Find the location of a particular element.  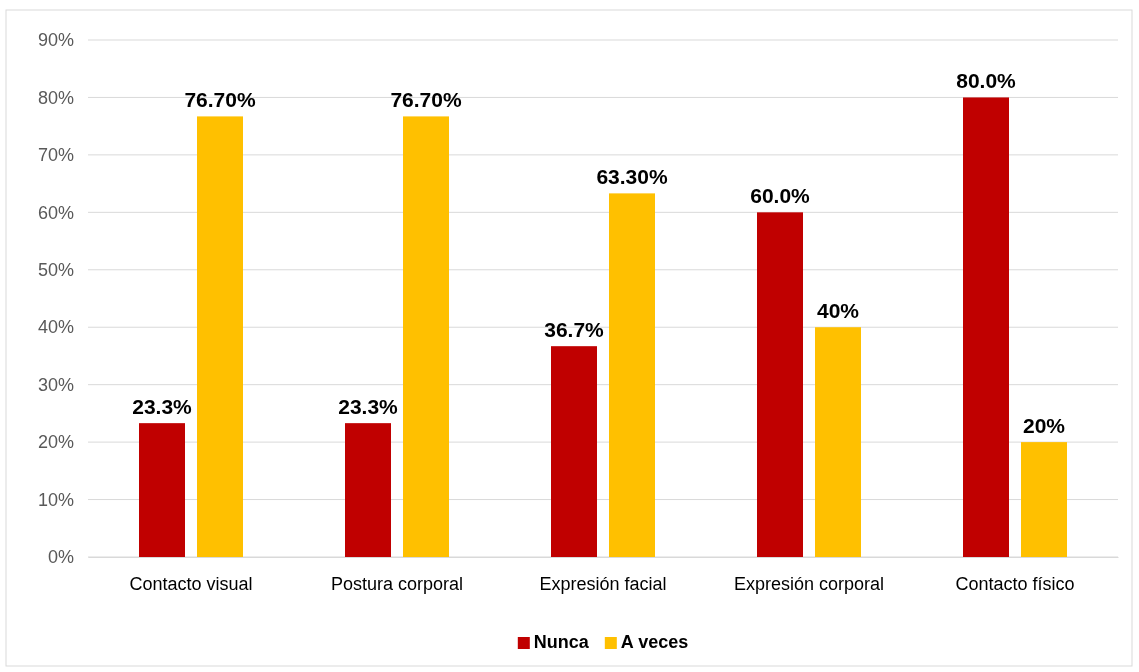

x-tick-label: Contacto físico is located at coordinates (1015, 583).